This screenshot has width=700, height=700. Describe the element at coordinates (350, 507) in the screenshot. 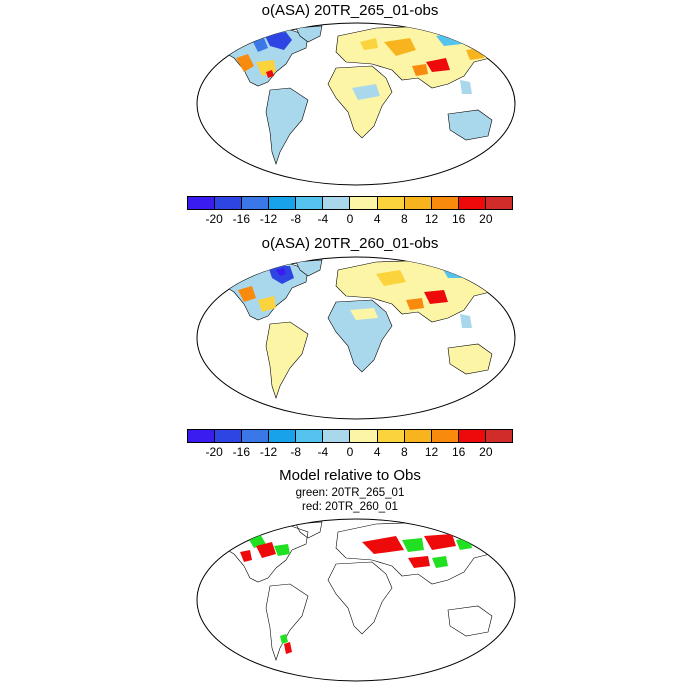

I see `panel3-legend-red: red: 20TR_260_01` at that location.